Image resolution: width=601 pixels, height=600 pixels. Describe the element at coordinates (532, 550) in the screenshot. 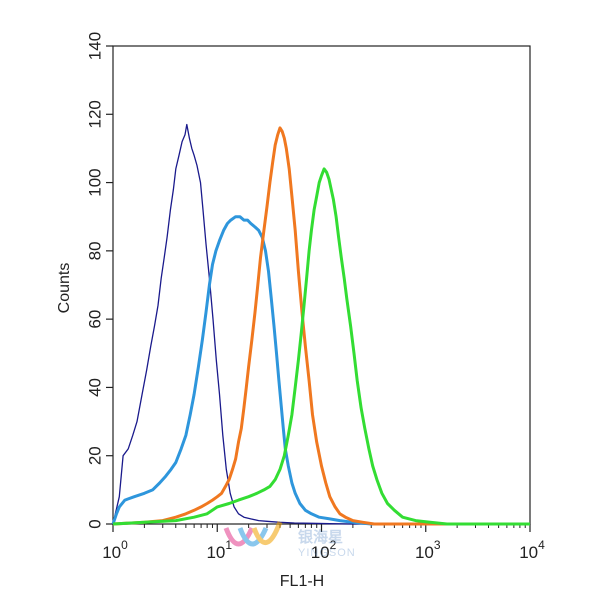

I see `x-tick-label: 10⁴` at that location.